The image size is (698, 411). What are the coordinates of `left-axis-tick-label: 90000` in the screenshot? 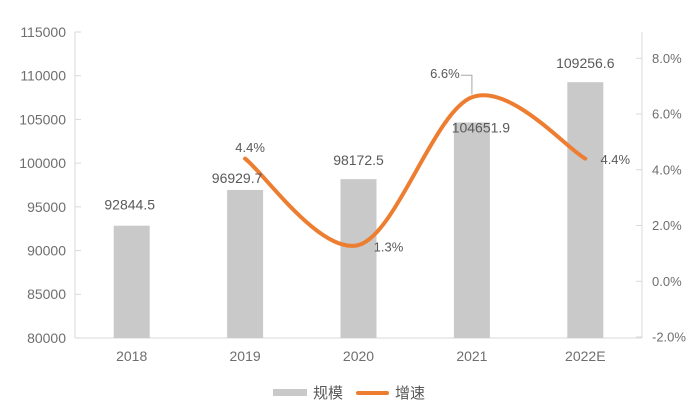 It's located at (46, 250).